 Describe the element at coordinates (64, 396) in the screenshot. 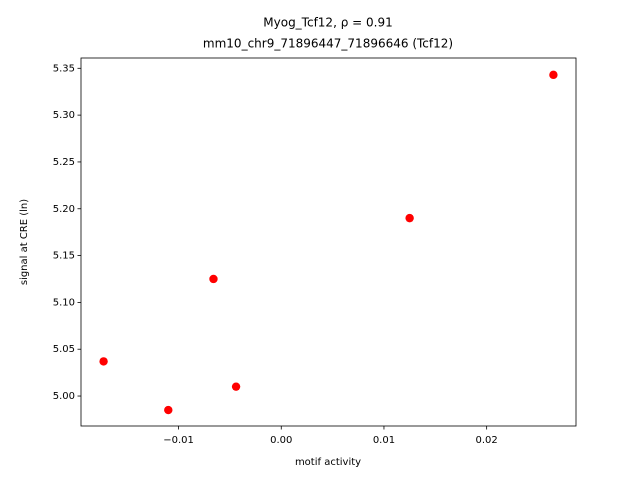

I see `y-tick-label: 5.00` at that location.